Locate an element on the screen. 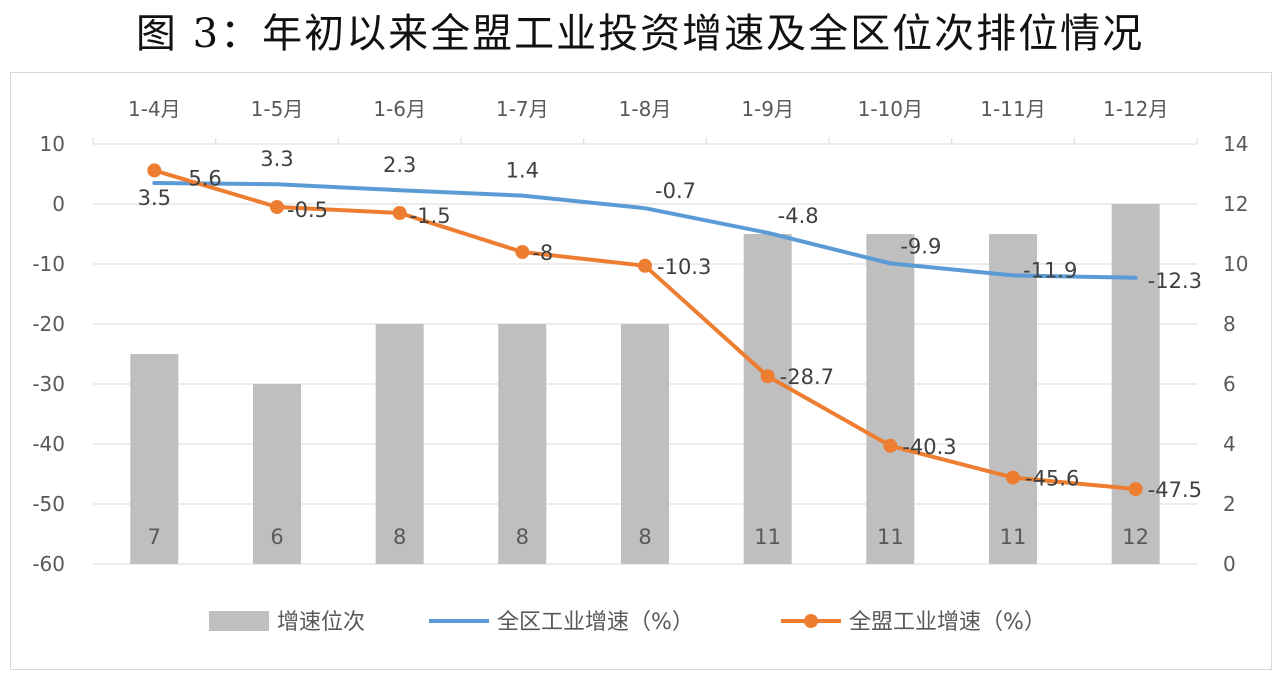  region-growth-line is located at coordinates (645, 230).